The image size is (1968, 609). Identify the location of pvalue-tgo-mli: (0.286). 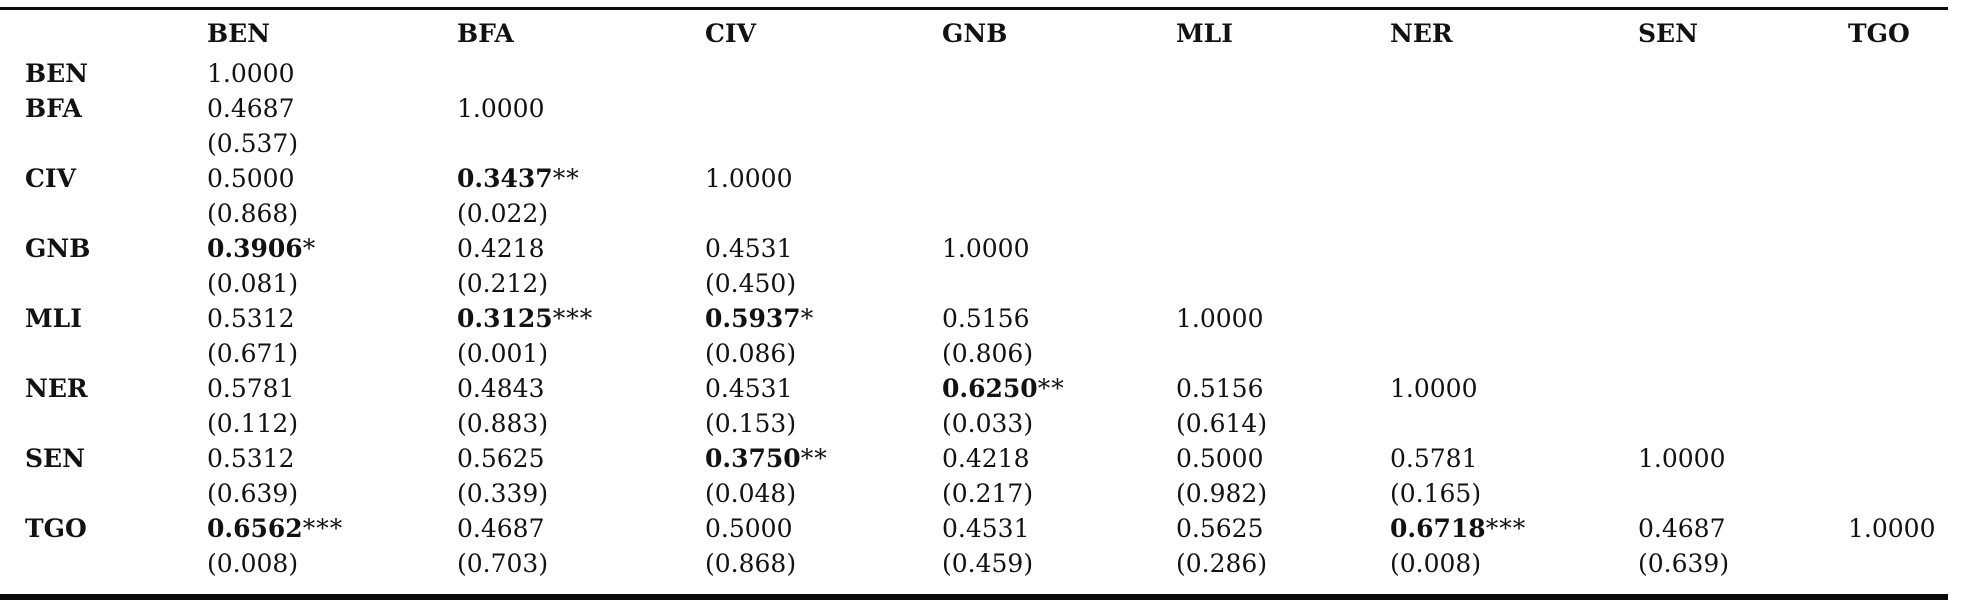
(1222, 563).